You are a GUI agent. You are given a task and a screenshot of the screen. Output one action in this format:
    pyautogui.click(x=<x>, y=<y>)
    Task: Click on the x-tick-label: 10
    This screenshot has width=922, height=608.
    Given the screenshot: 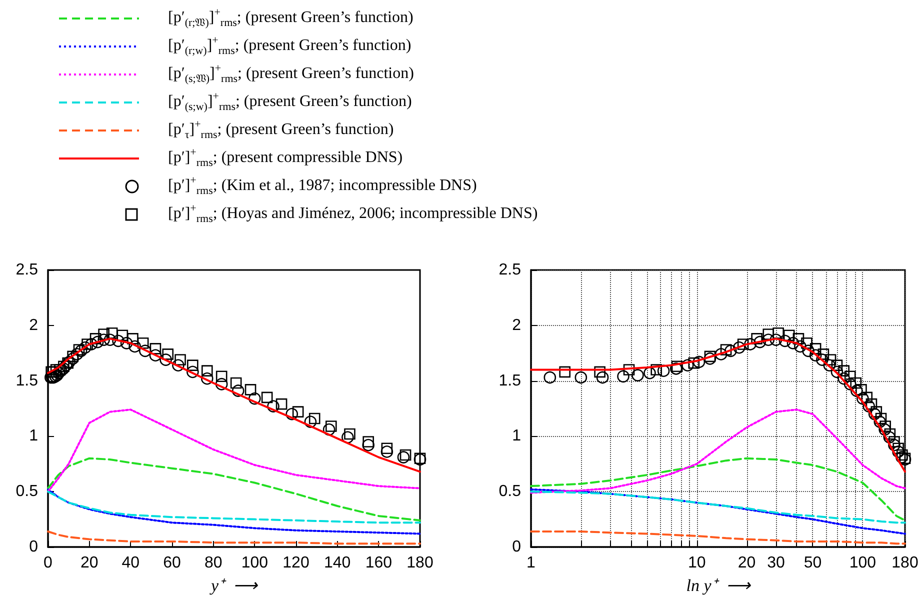 What is the action you would take?
    pyautogui.click(x=697, y=563)
    